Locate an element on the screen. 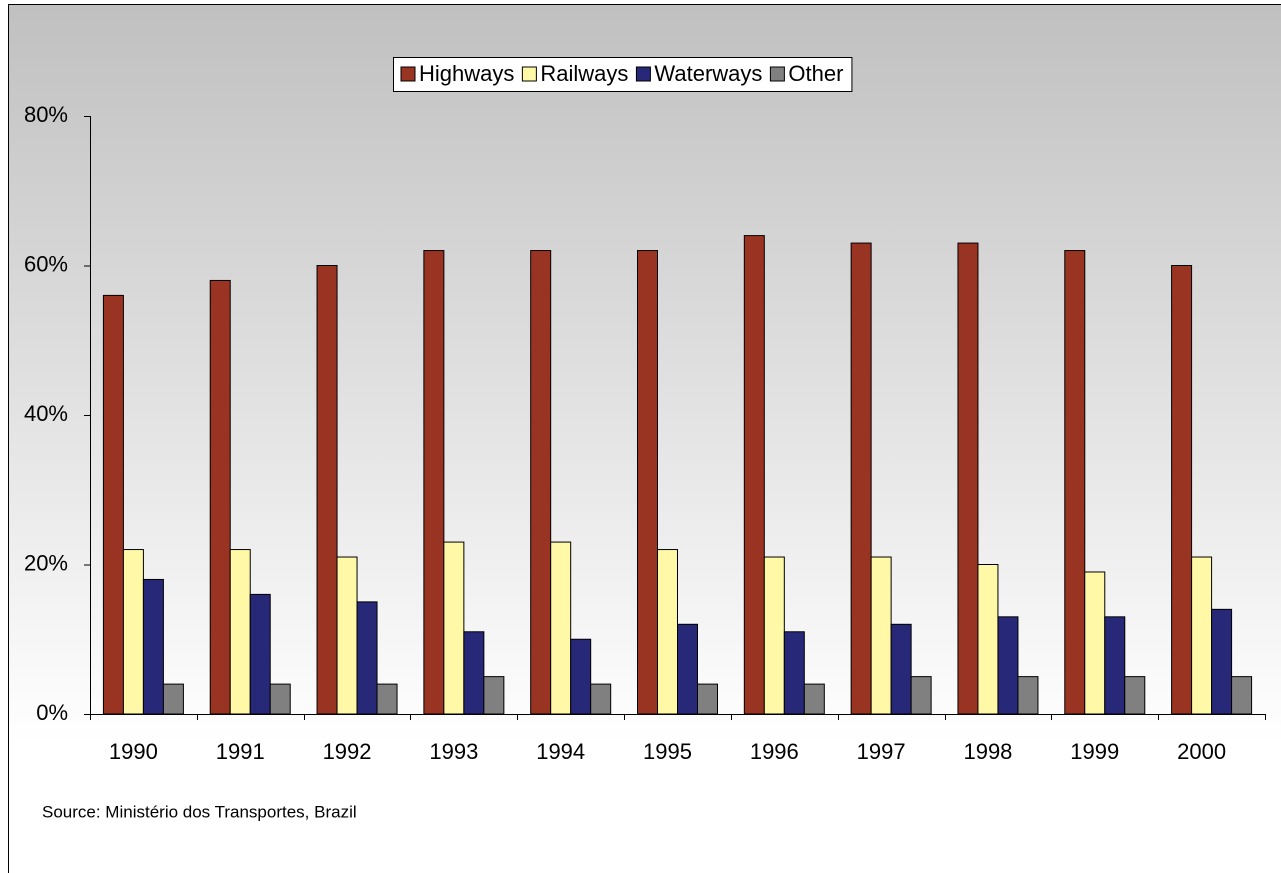  legend-label: Waterways is located at coordinates (708, 73).